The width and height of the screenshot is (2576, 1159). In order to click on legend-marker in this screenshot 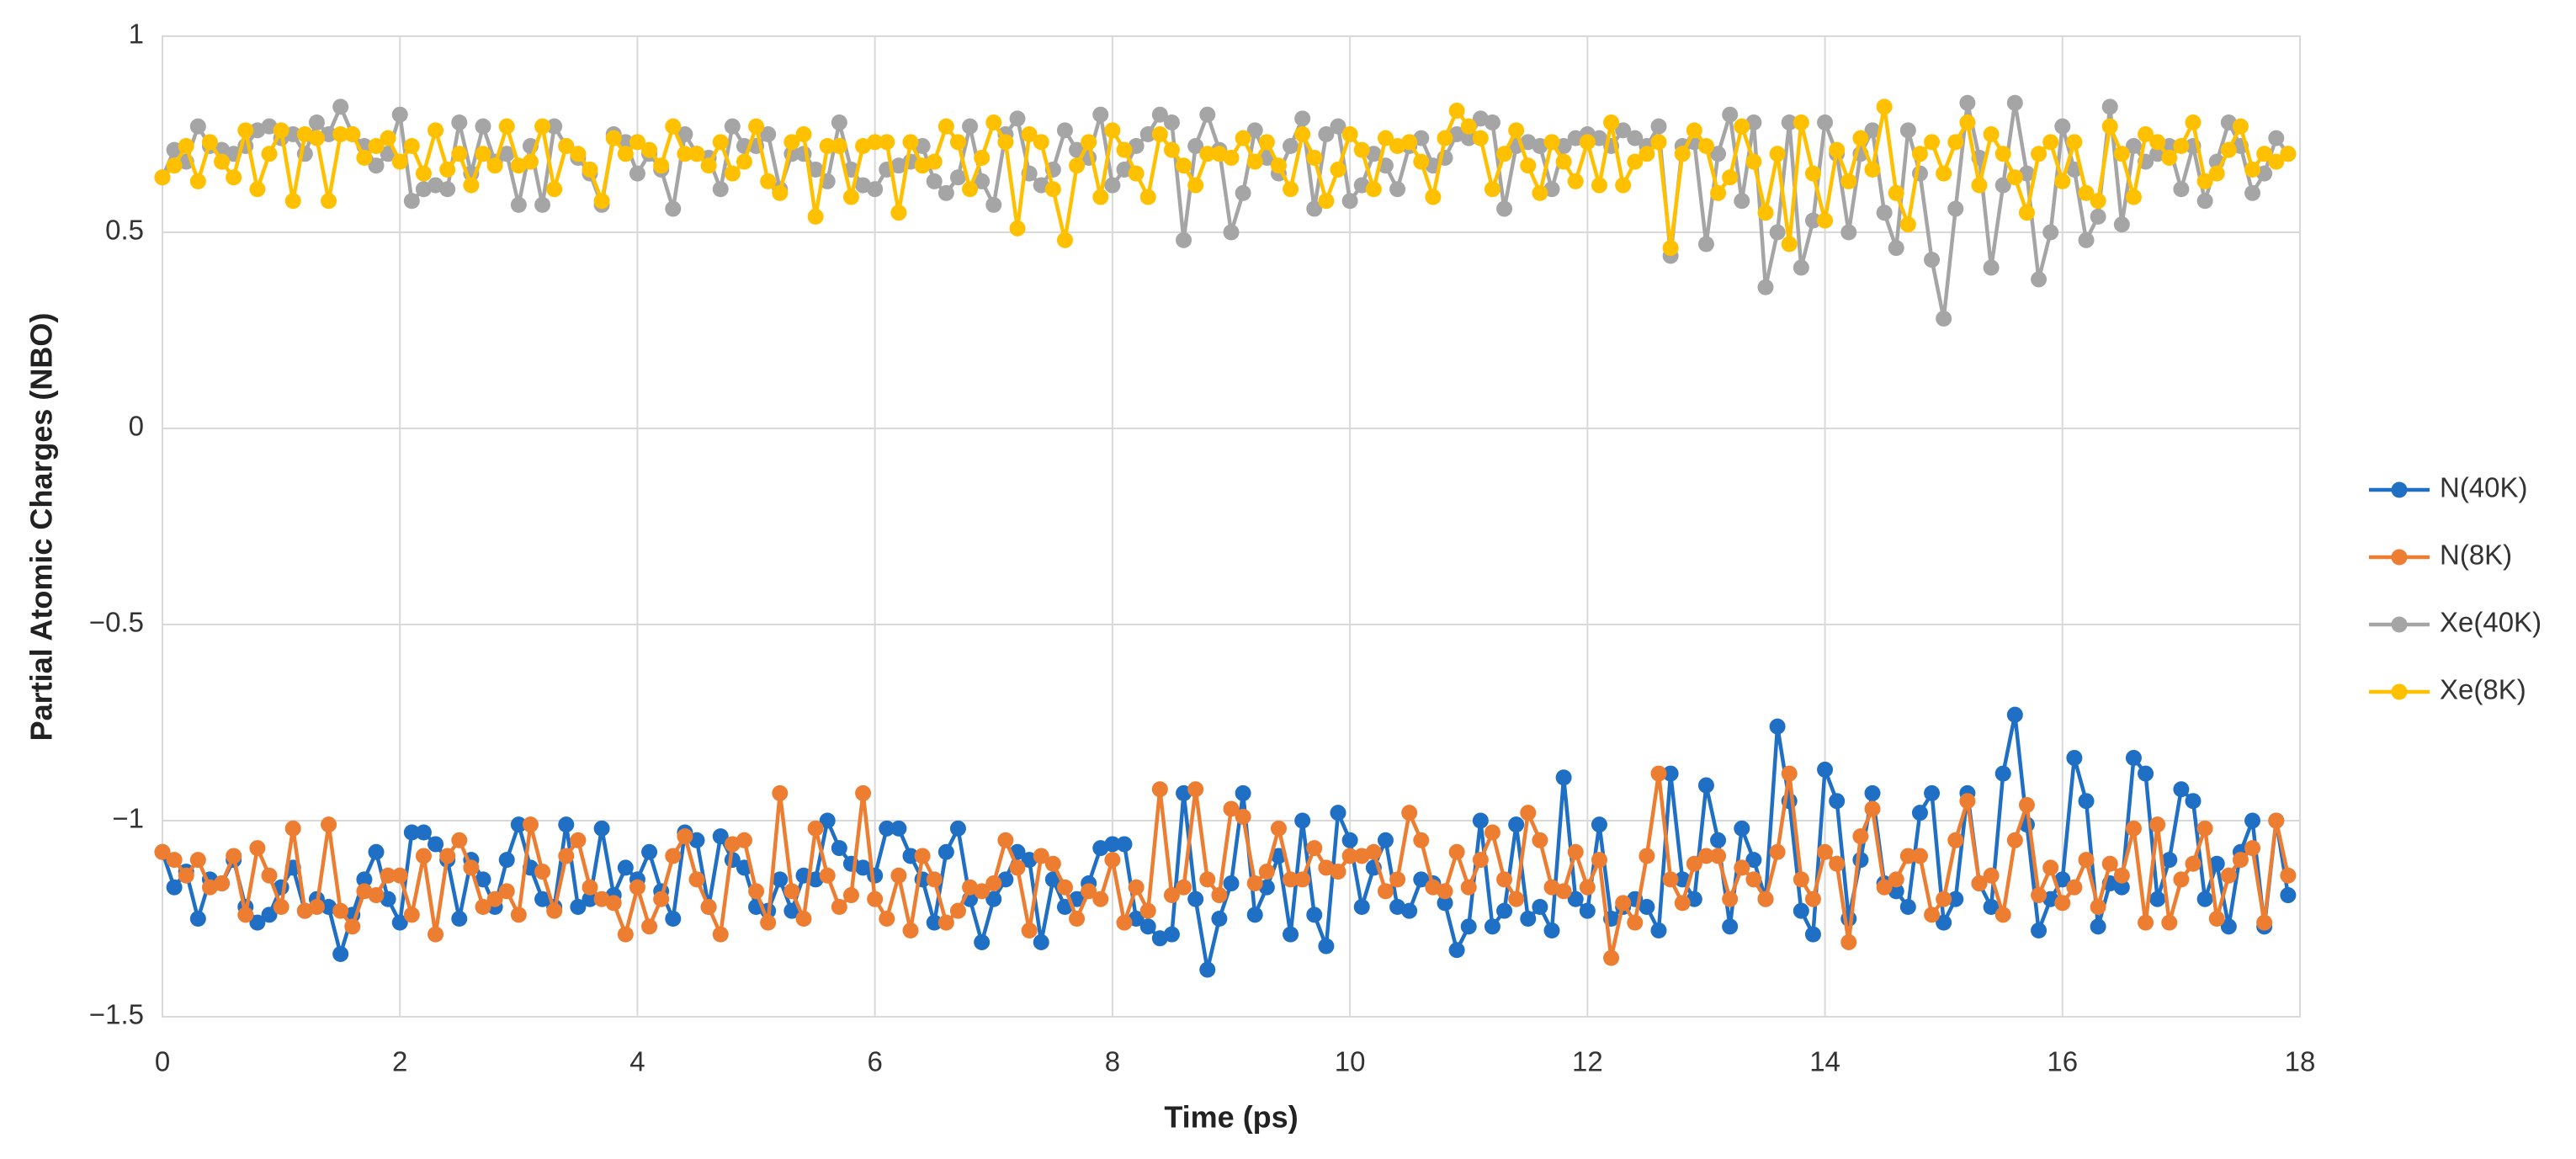, I will do `click(2399, 692)`.